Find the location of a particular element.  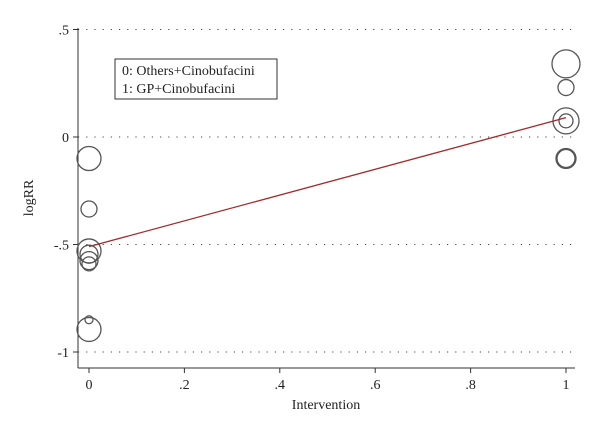

x-tick-label-3: .6 is located at coordinates (375, 385).